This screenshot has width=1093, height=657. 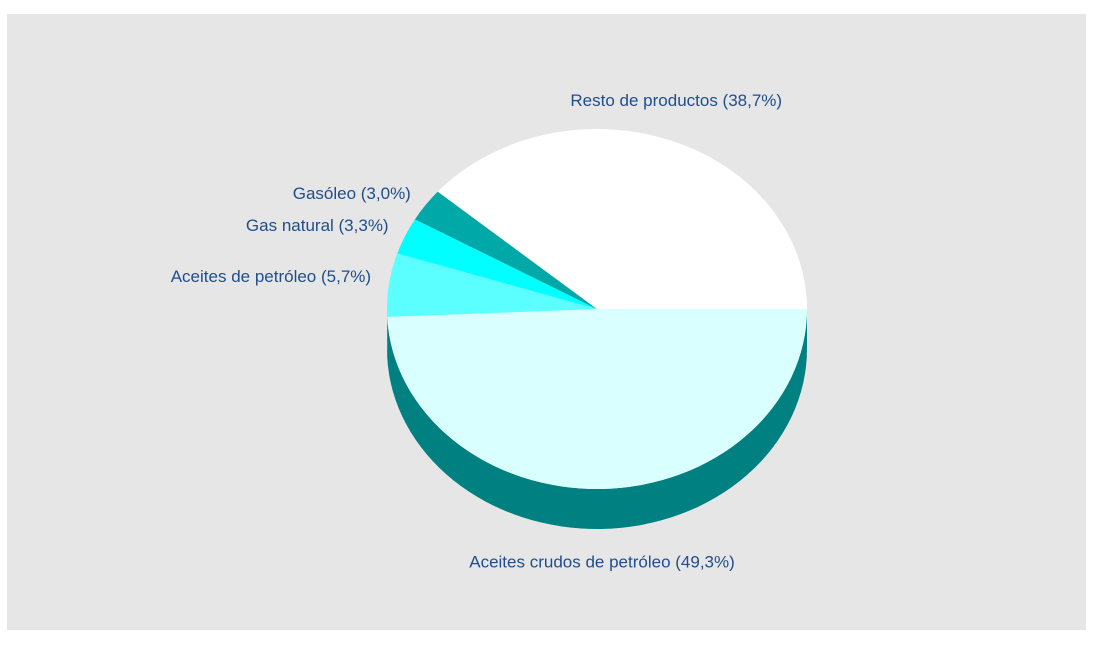 I want to click on slice-label: Aceites crudos de petróleo (49,3%), so click(x=602, y=561).